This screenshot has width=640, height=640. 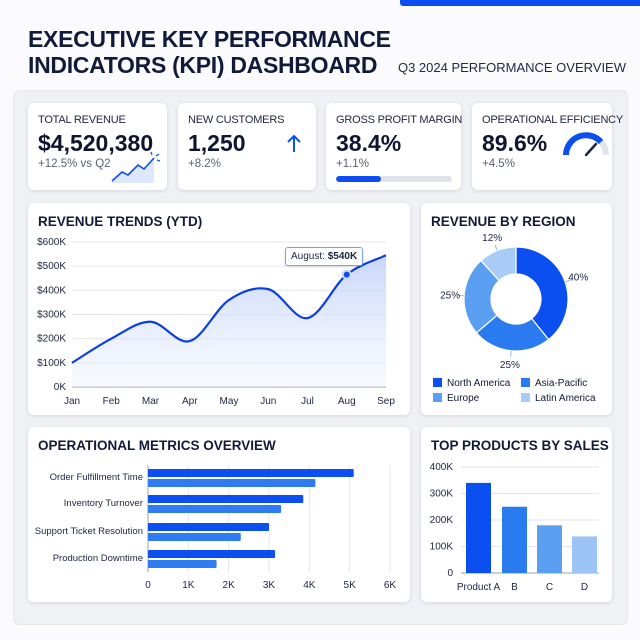 I want to click on title-line-1: EXECUTIVE KEY PERFORMANCE, so click(x=209, y=39).